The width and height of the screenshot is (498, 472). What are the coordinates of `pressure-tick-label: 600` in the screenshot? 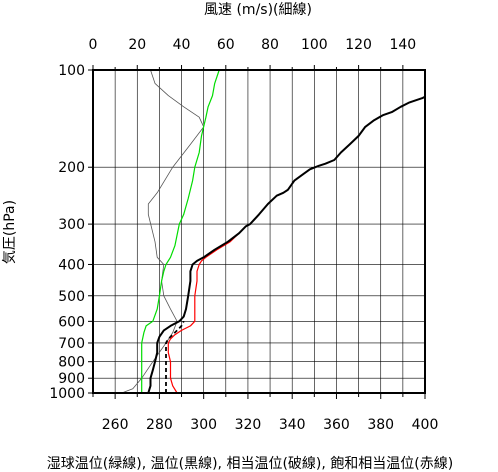 It's located at (71, 322).